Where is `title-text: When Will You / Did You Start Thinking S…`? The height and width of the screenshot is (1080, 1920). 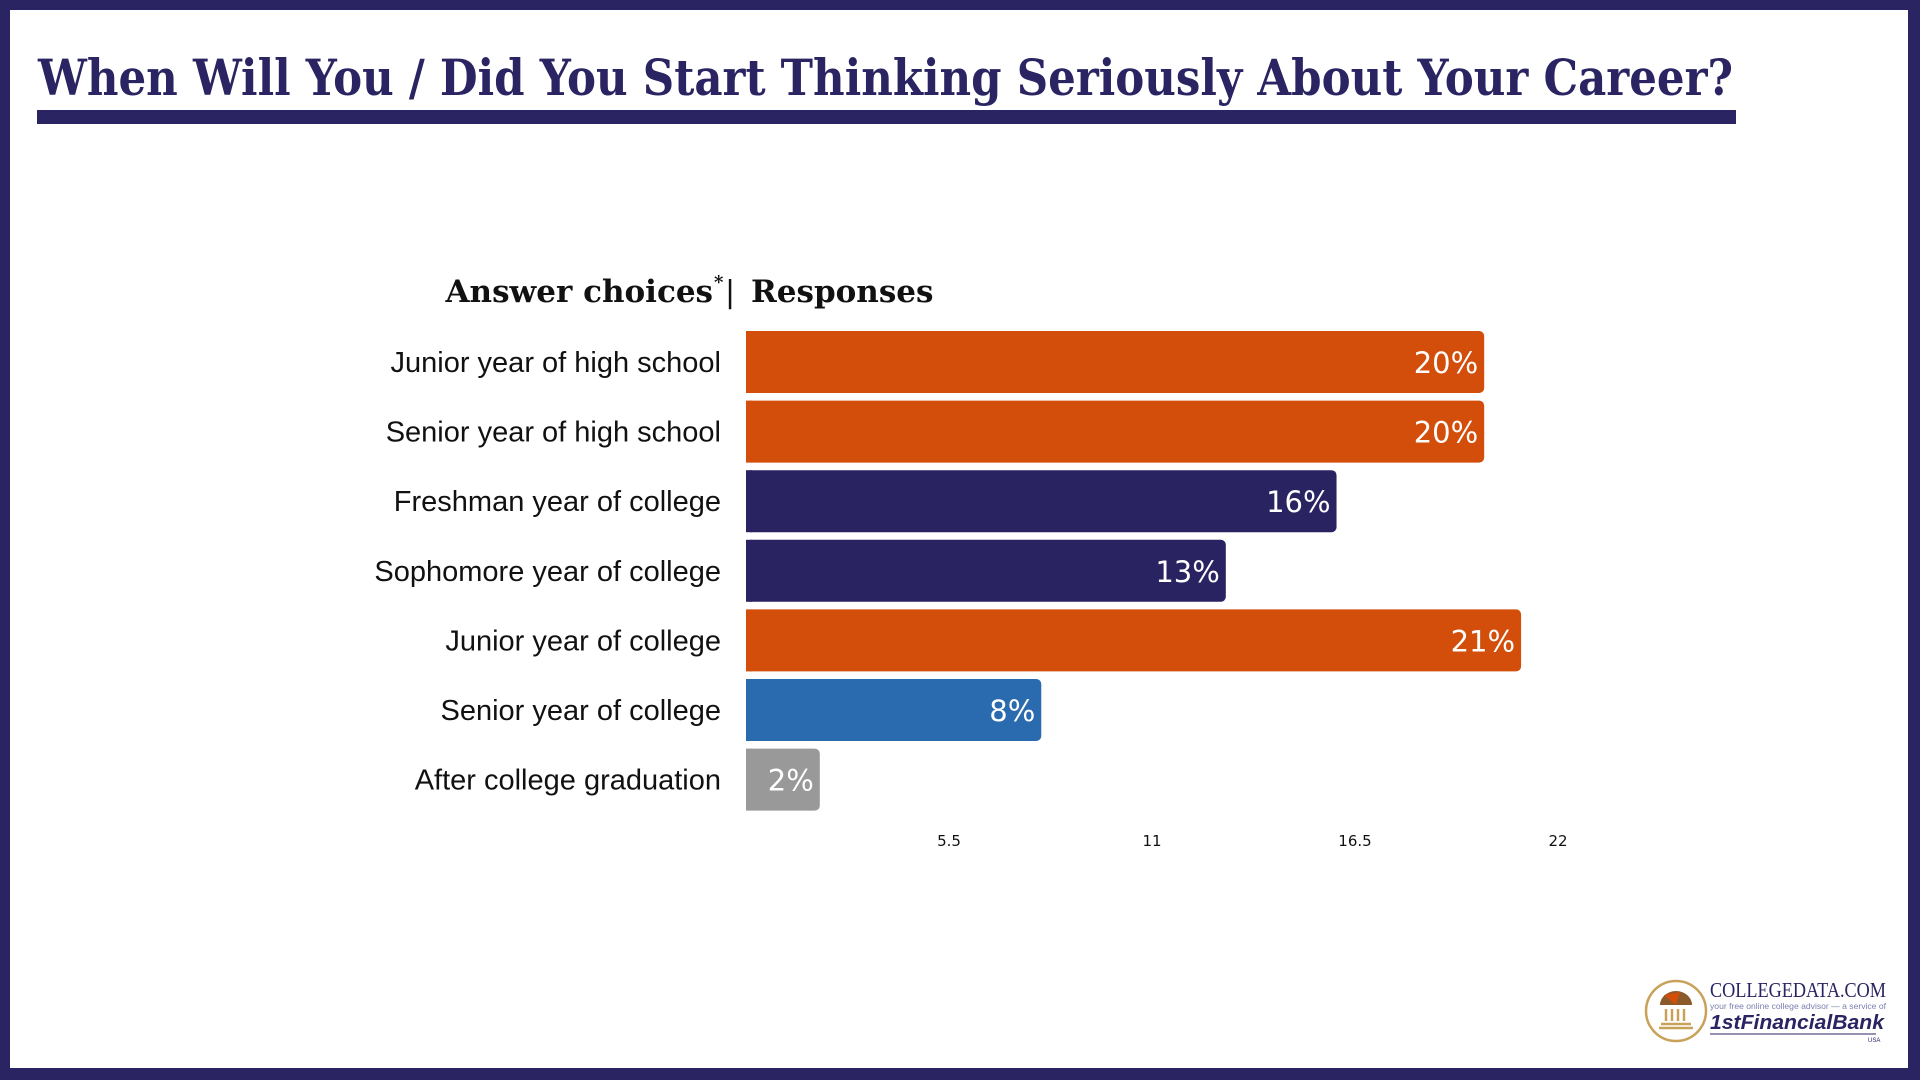 title-text: When Will You / Did You Start Thinking S… is located at coordinates (885, 77).